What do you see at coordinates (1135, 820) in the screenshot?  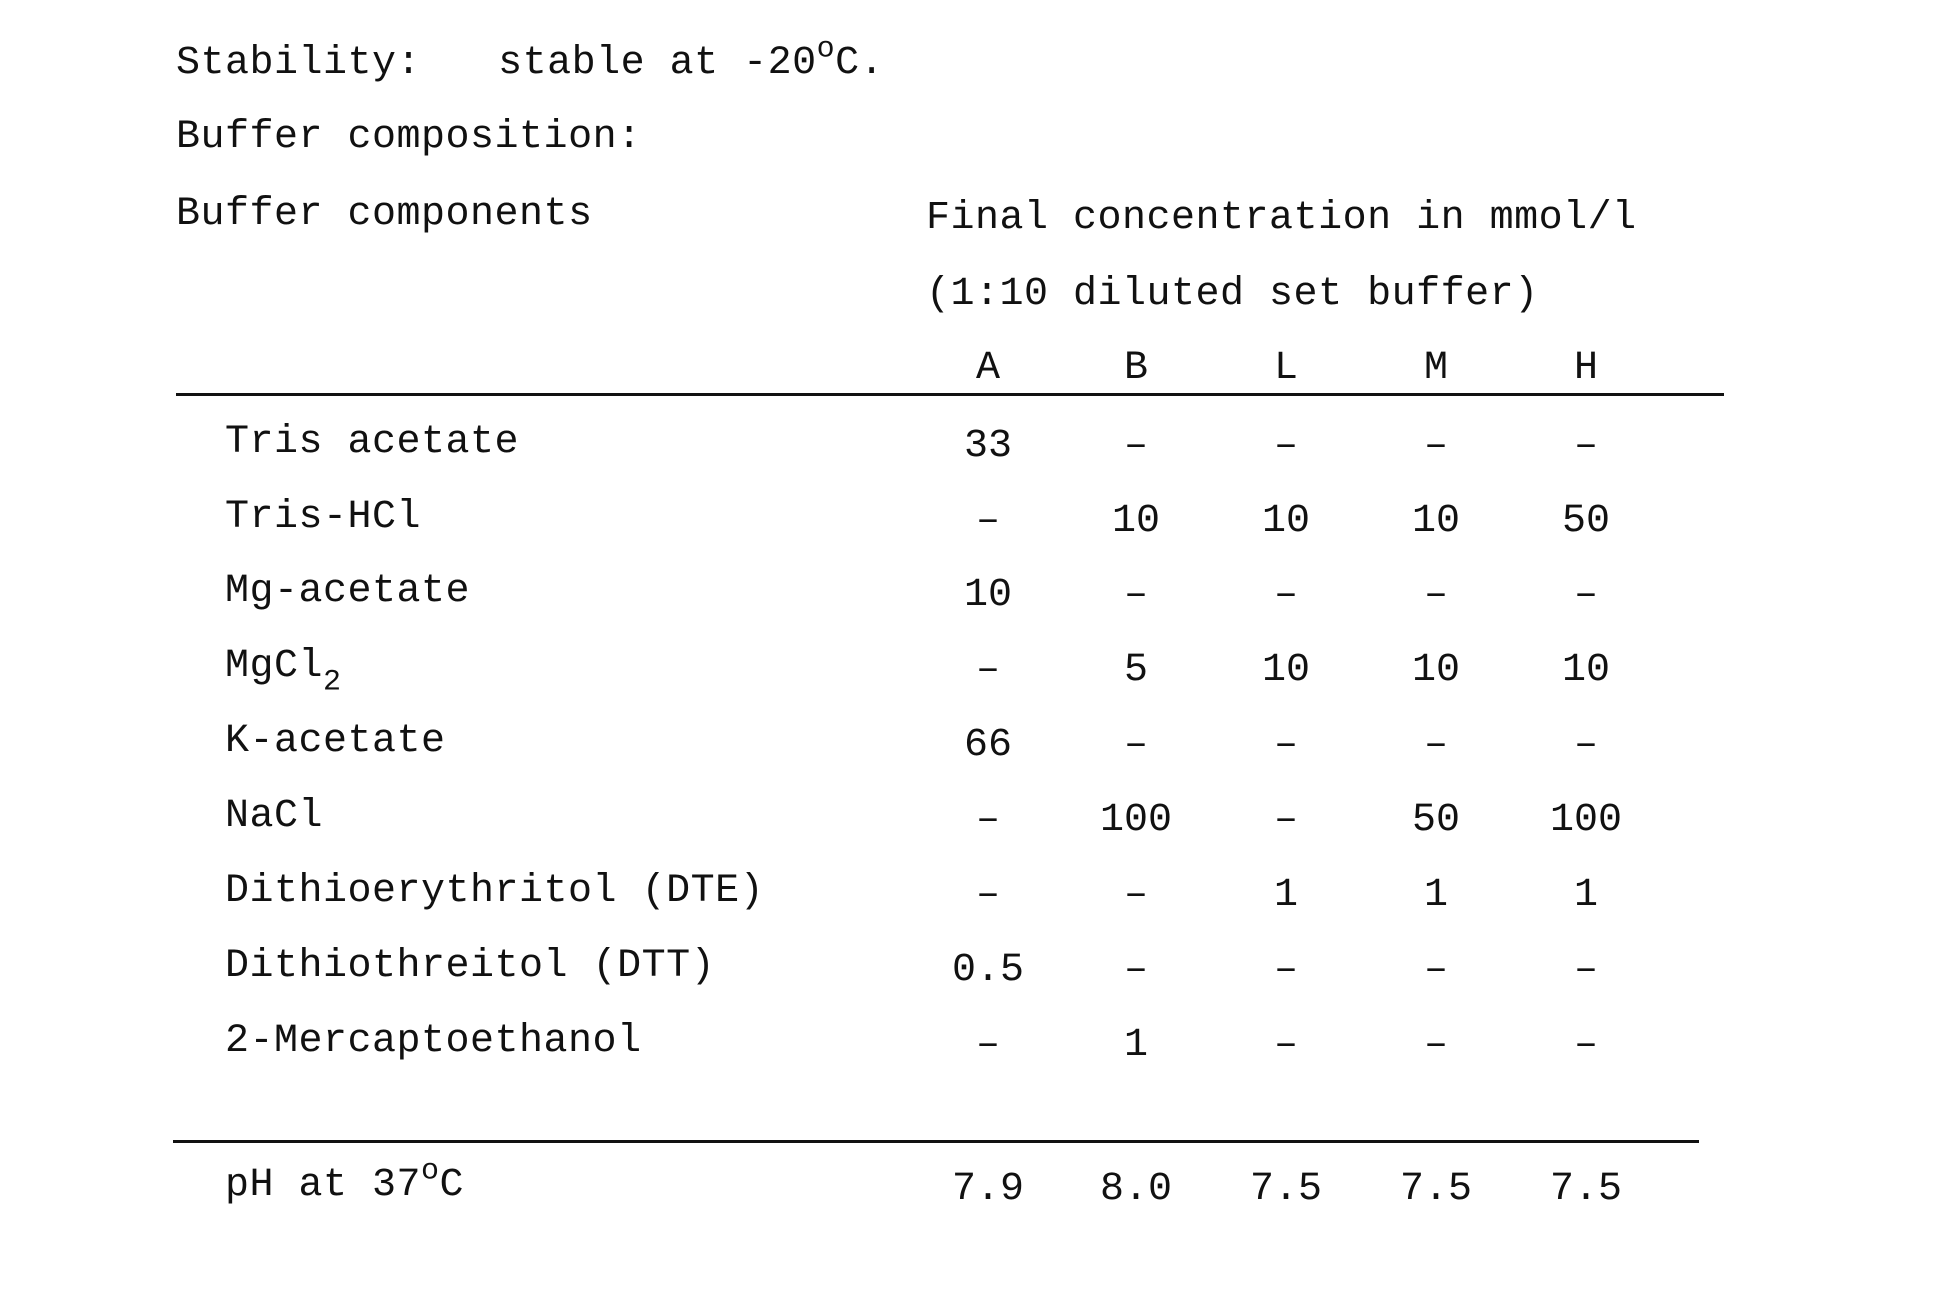 I see `value-cell-b: 100` at bounding box center [1135, 820].